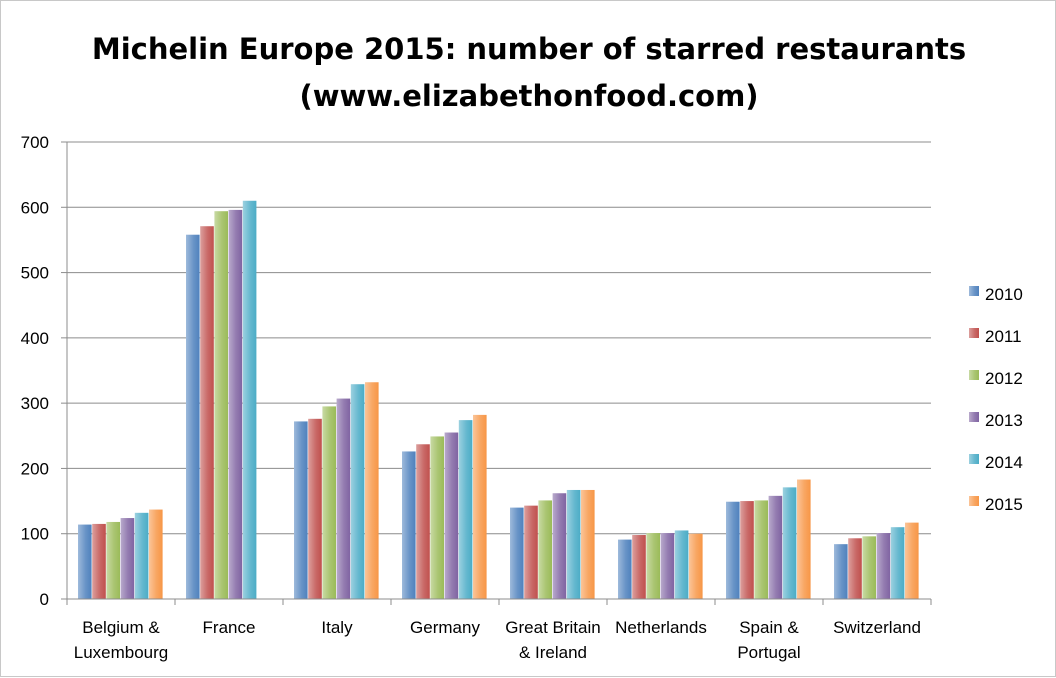 This screenshot has height=678, width=1056. What do you see at coordinates (337, 627) in the screenshot?
I see `x-category-label: Italy` at bounding box center [337, 627].